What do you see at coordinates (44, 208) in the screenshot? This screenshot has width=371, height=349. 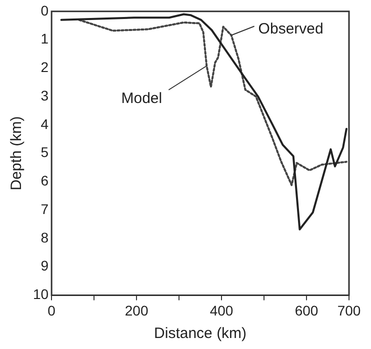 I see `y-tick-label: 7` at bounding box center [44, 208].